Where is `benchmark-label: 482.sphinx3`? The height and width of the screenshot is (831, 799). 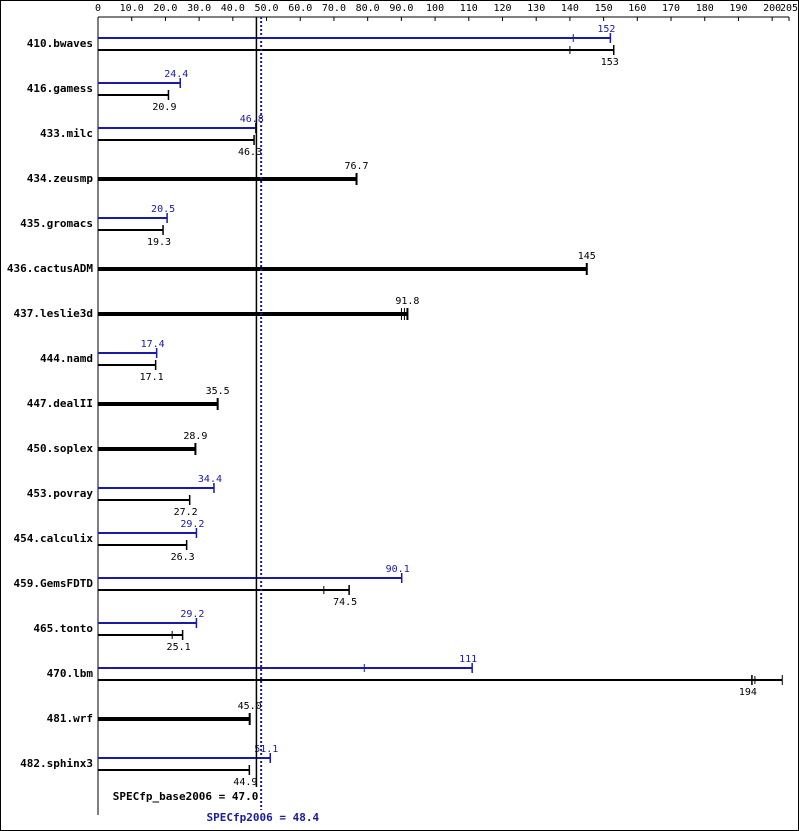 benchmark-label: 482.sphinx3 is located at coordinates (56, 763).